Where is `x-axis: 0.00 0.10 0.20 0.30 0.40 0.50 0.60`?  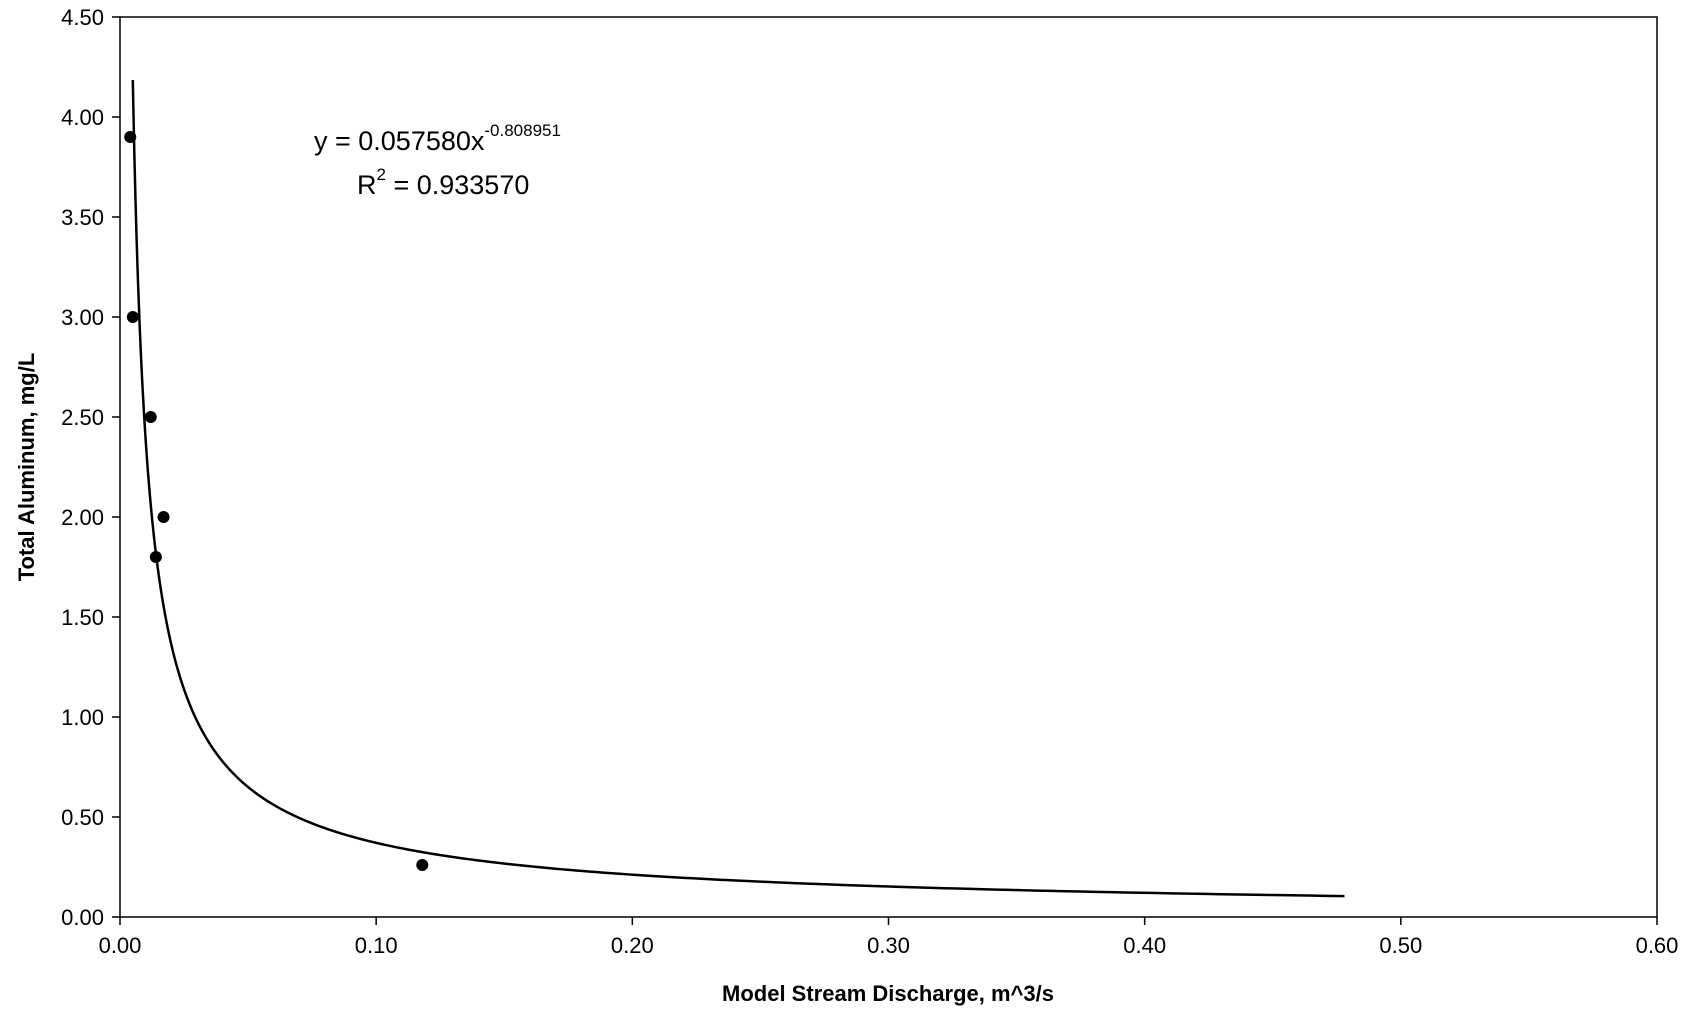
x-axis: 0.00 0.10 0.20 0.30 0.40 0.50 0.60 is located at coordinates (889, 937).